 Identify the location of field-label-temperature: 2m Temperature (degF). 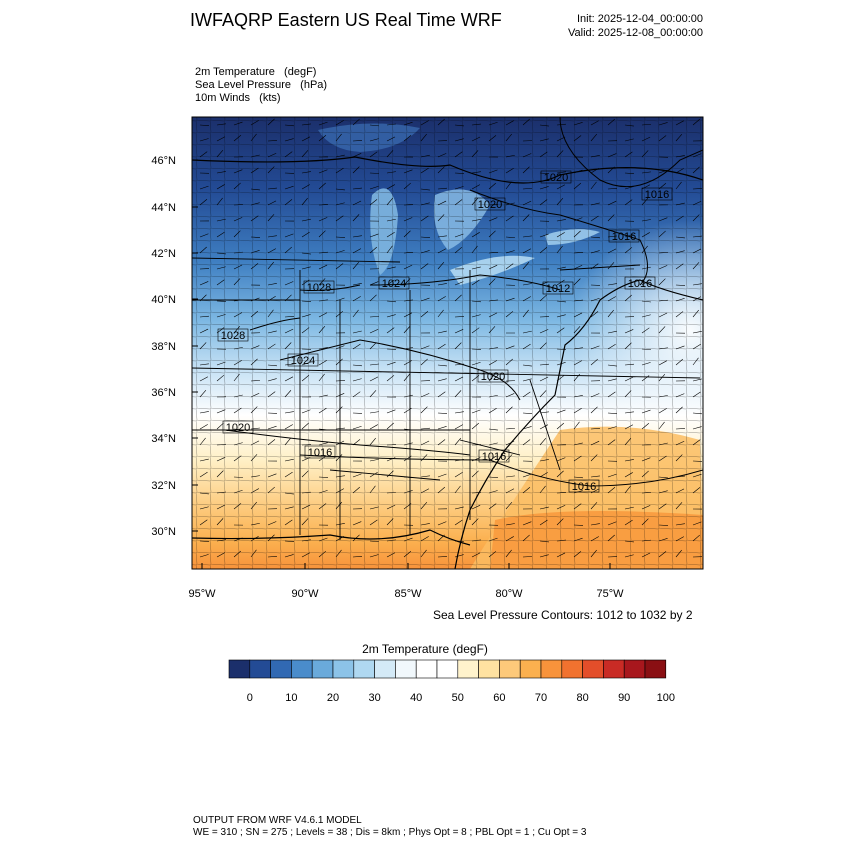
(256, 72).